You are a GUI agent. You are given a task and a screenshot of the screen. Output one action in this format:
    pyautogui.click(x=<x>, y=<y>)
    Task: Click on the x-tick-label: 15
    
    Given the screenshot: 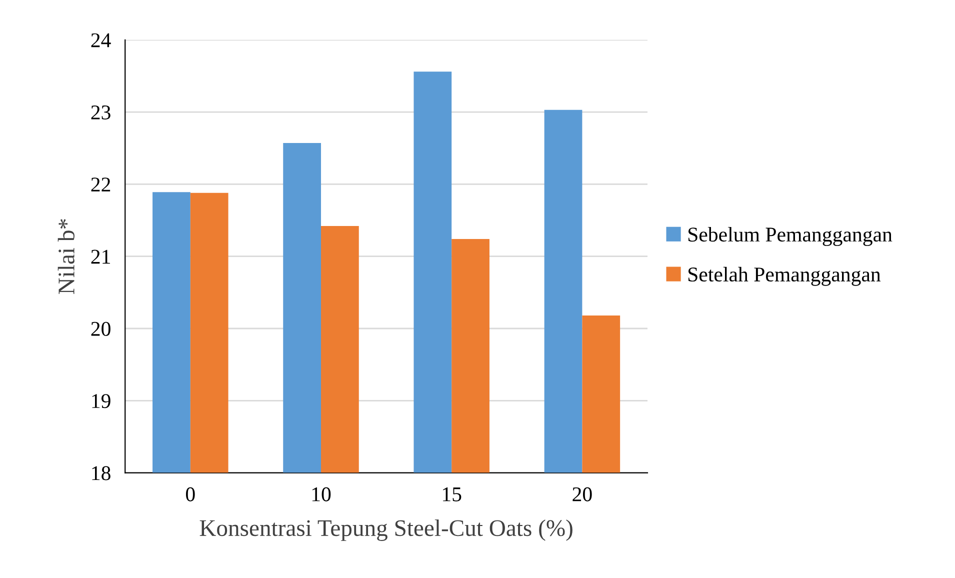 What is the action you would take?
    pyautogui.click(x=452, y=494)
    